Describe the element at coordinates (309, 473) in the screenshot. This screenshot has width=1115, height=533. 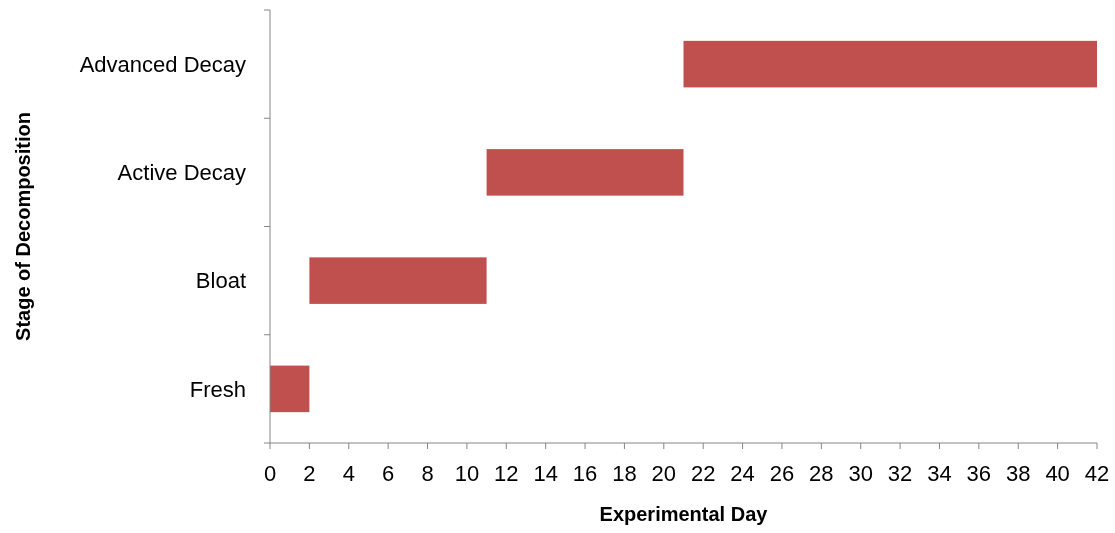
I see `x-tick-label: 2` at that location.